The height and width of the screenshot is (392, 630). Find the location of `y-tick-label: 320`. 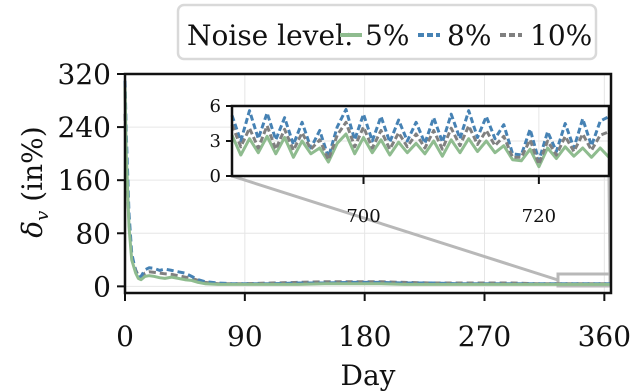

y-tick-label: 320 is located at coordinates (84, 74).